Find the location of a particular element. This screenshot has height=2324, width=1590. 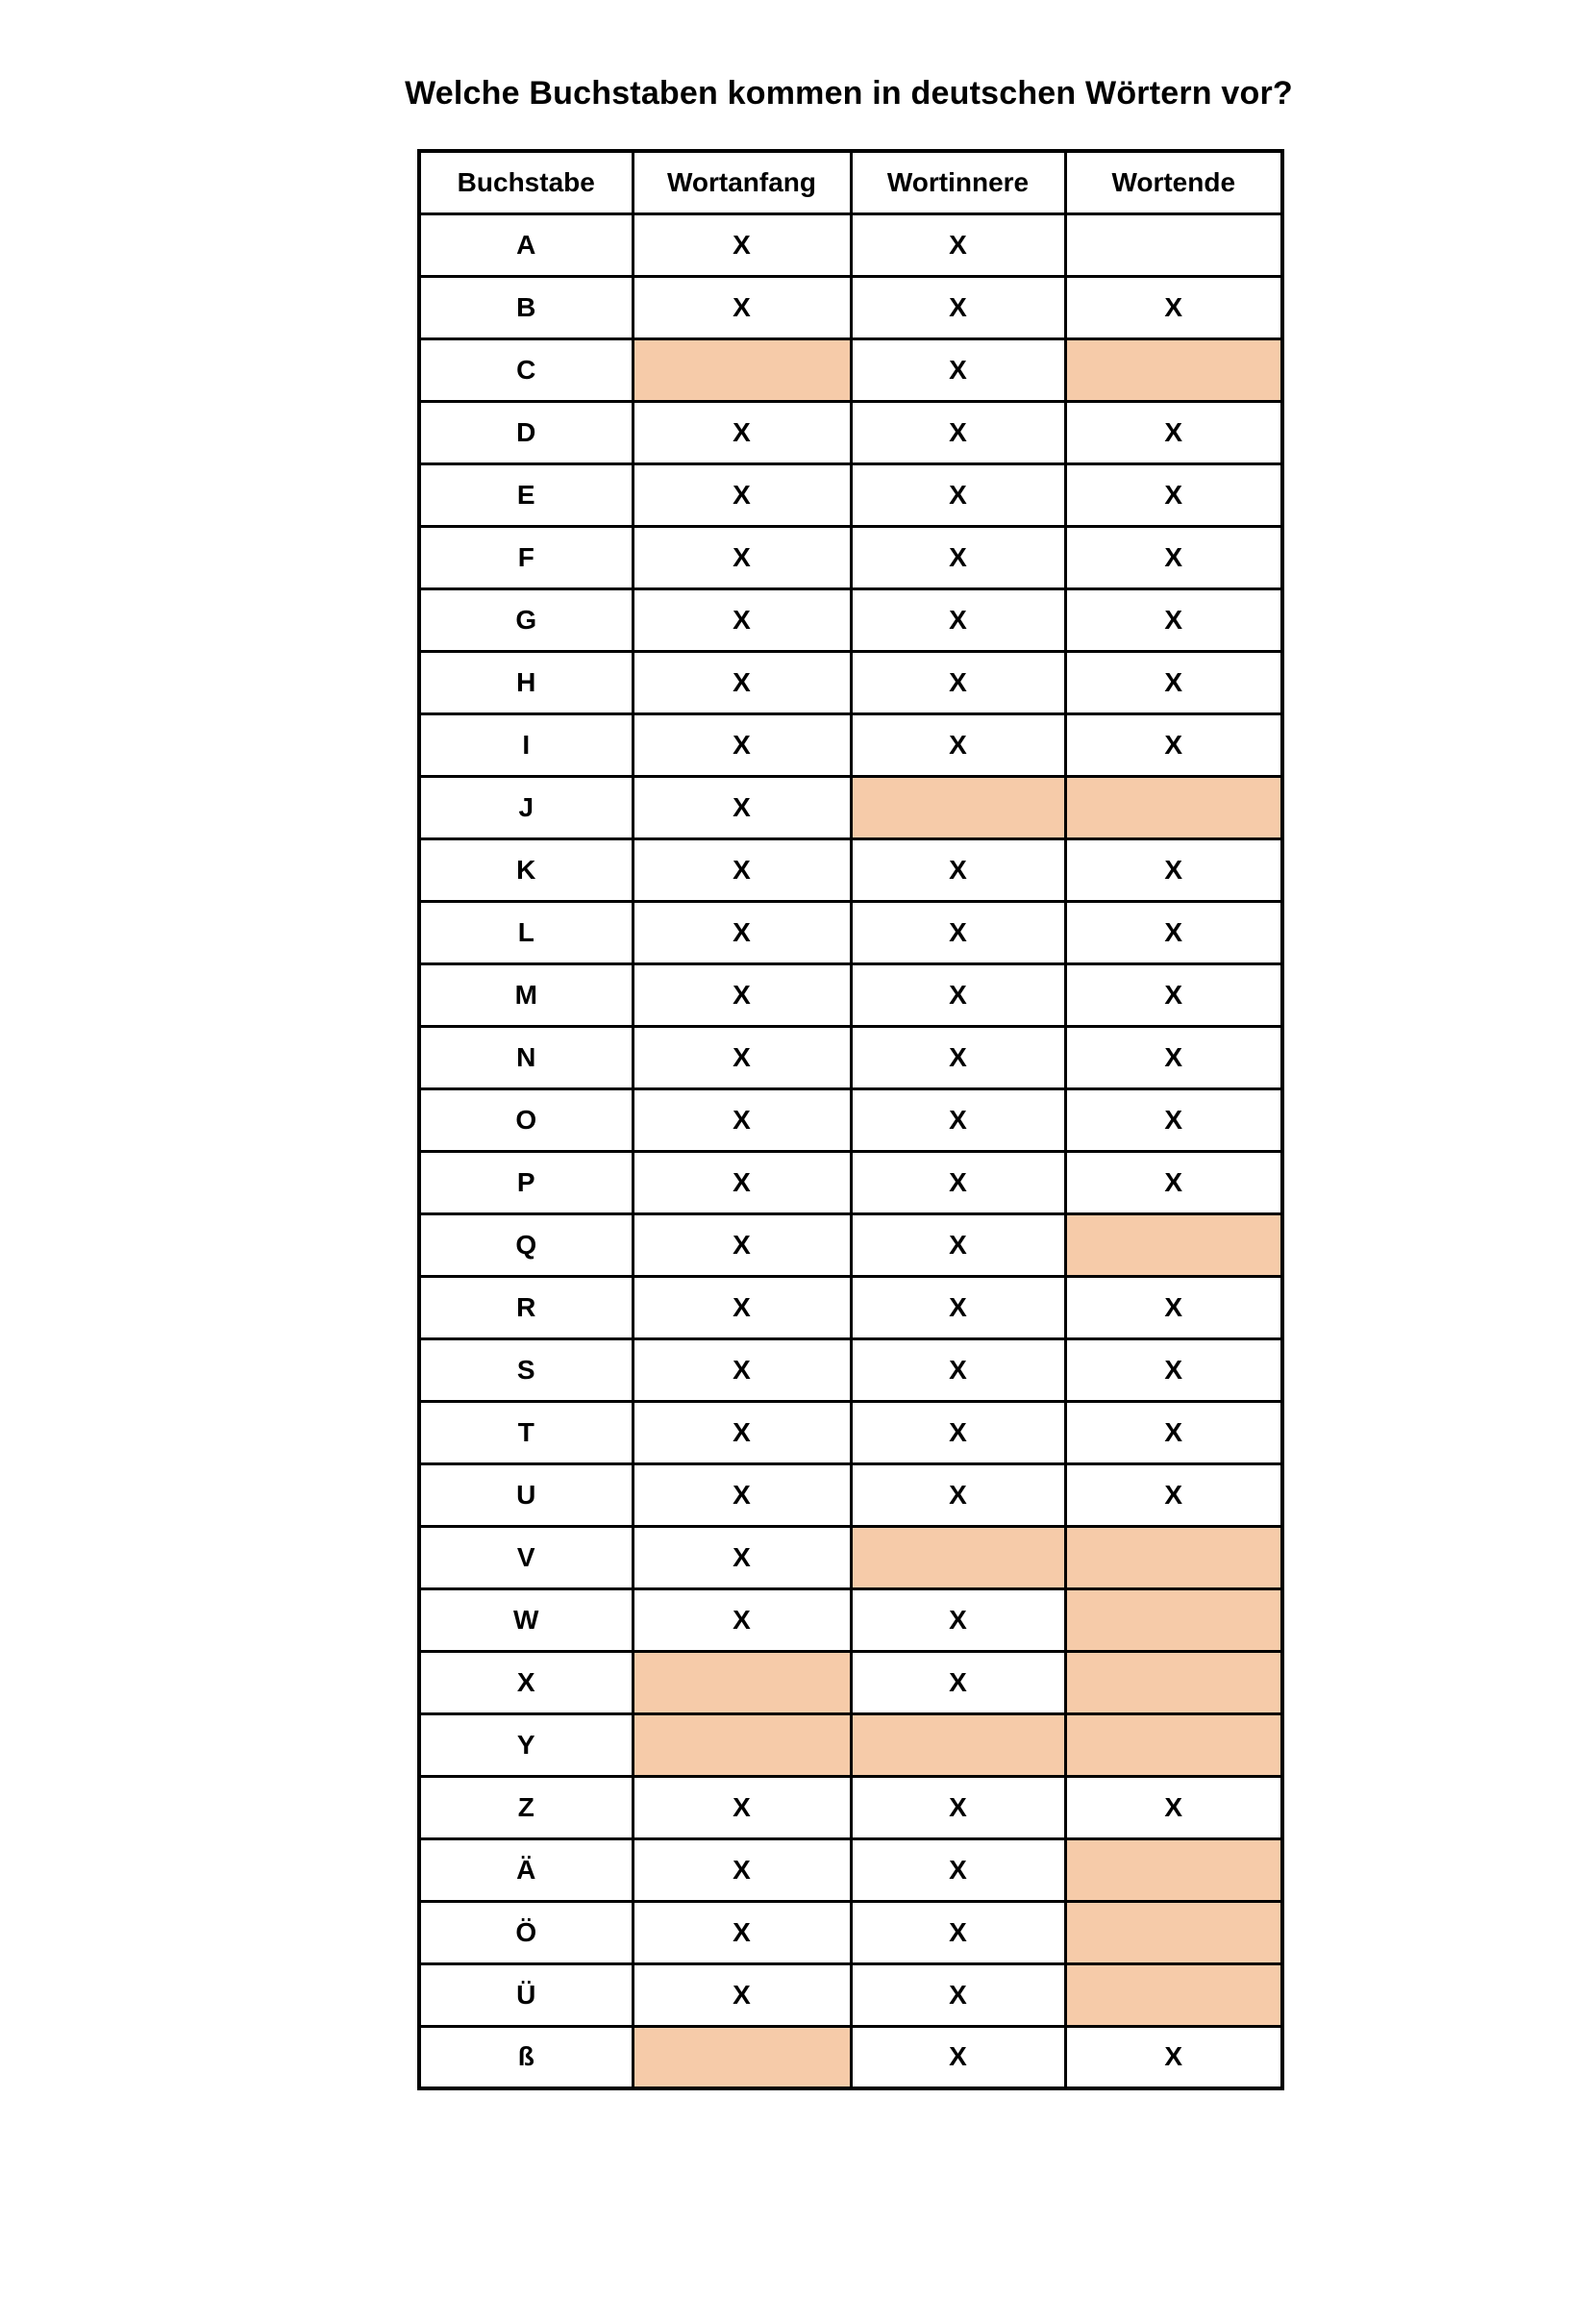

letter-cell: J is located at coordinates (525, 807).